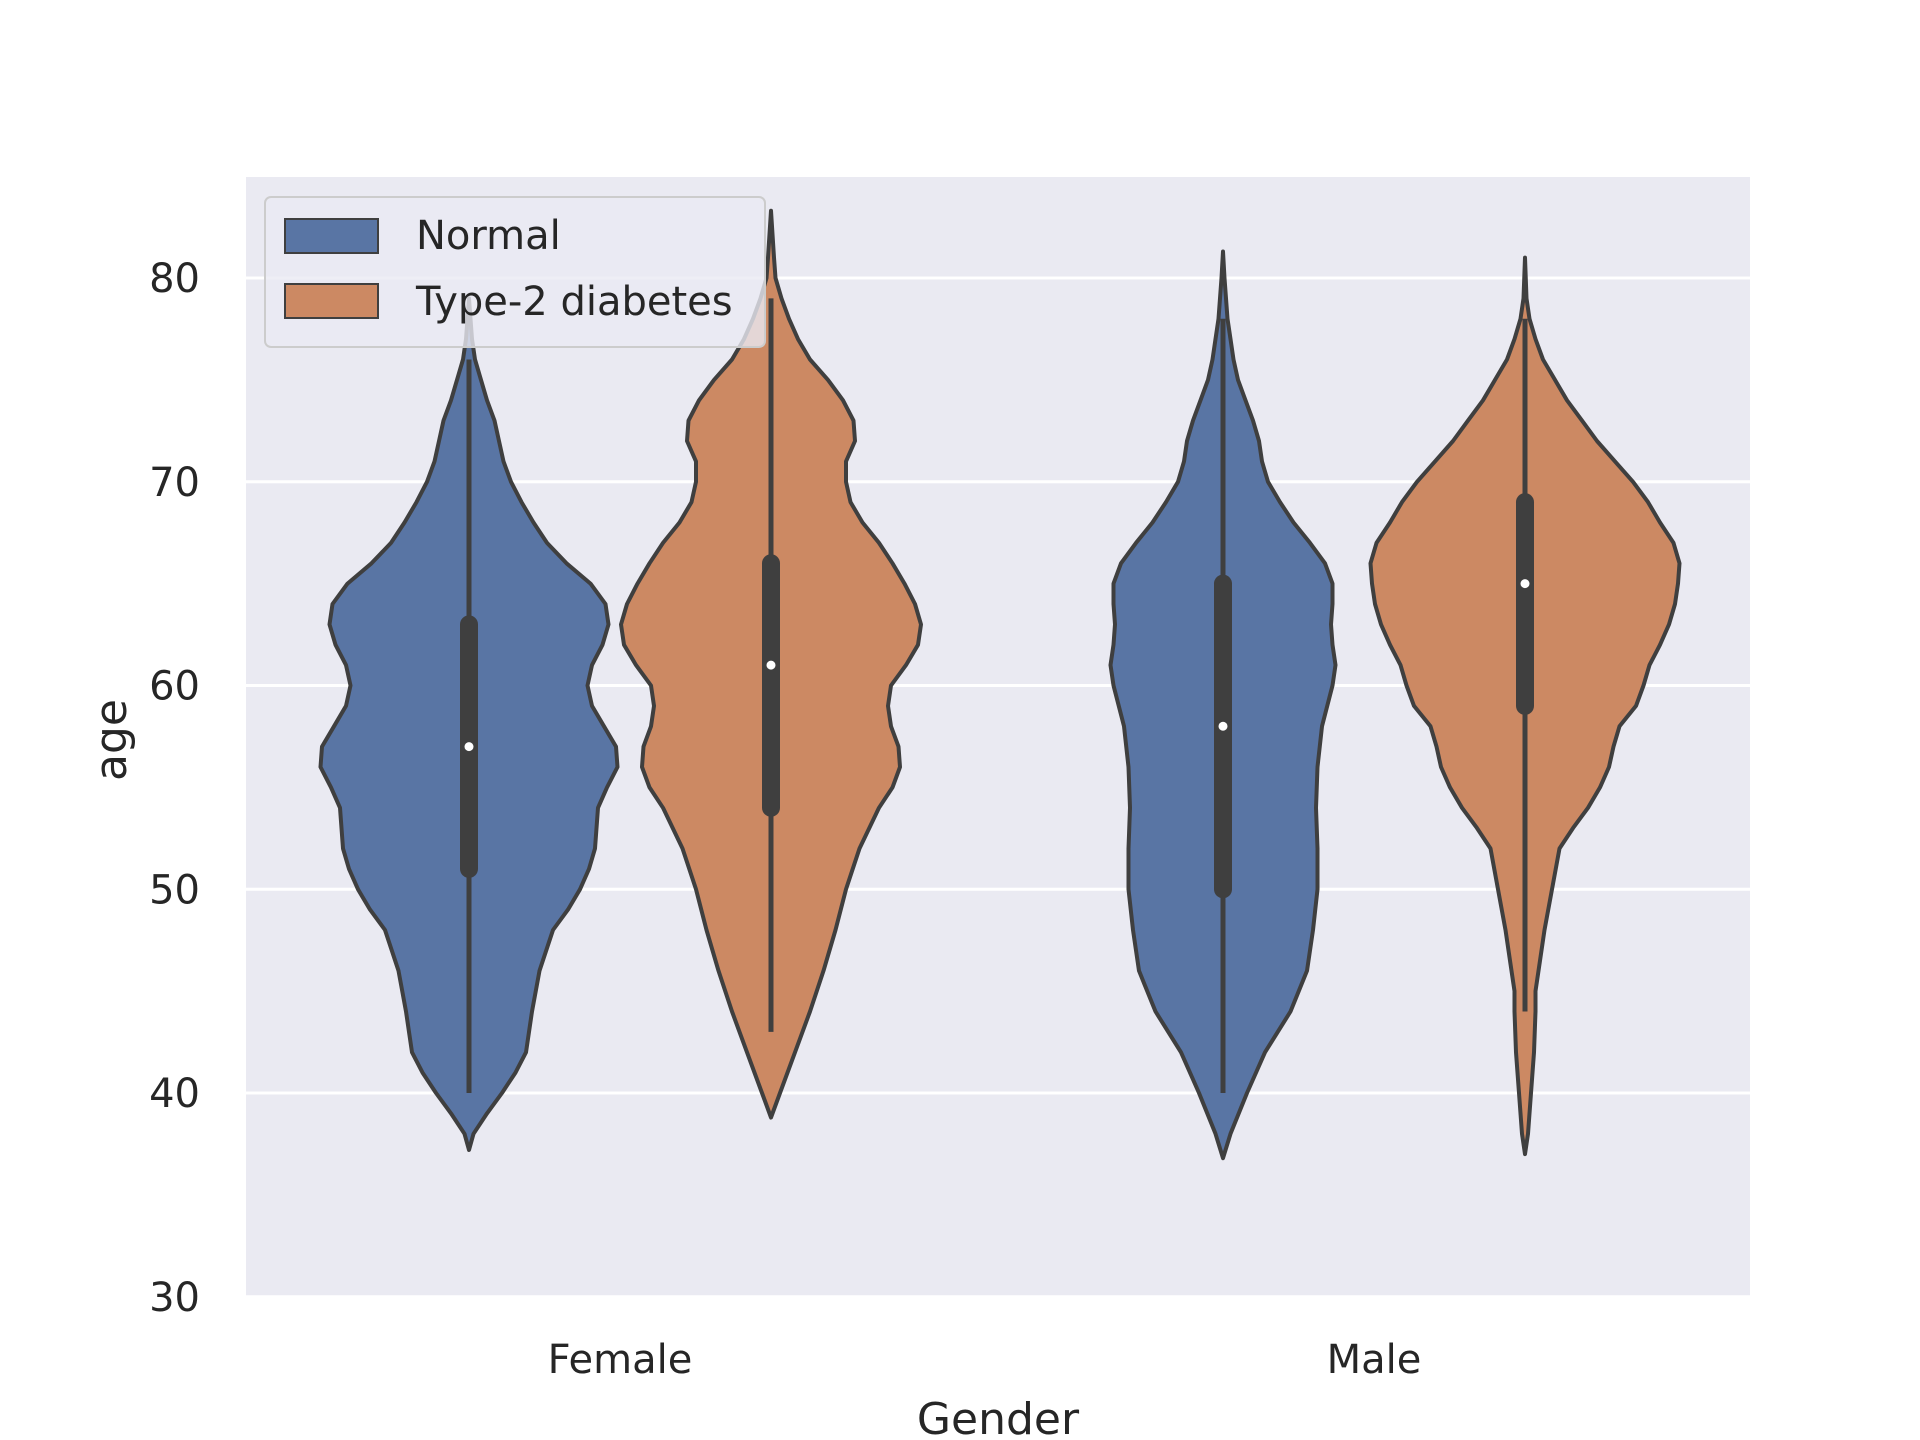 The height and width of the screenshot is (1440, 1920). Describe the element at coordinates (998, 1417) in the screenshot. I see `x-axis-title: Gender` at that location.